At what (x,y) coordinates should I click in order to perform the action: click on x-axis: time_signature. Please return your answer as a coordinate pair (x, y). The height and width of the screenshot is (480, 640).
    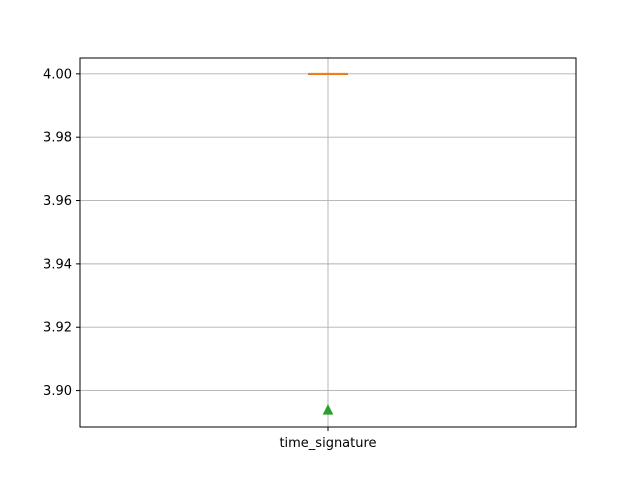
    Looking at the image, I should click on (328, 439).